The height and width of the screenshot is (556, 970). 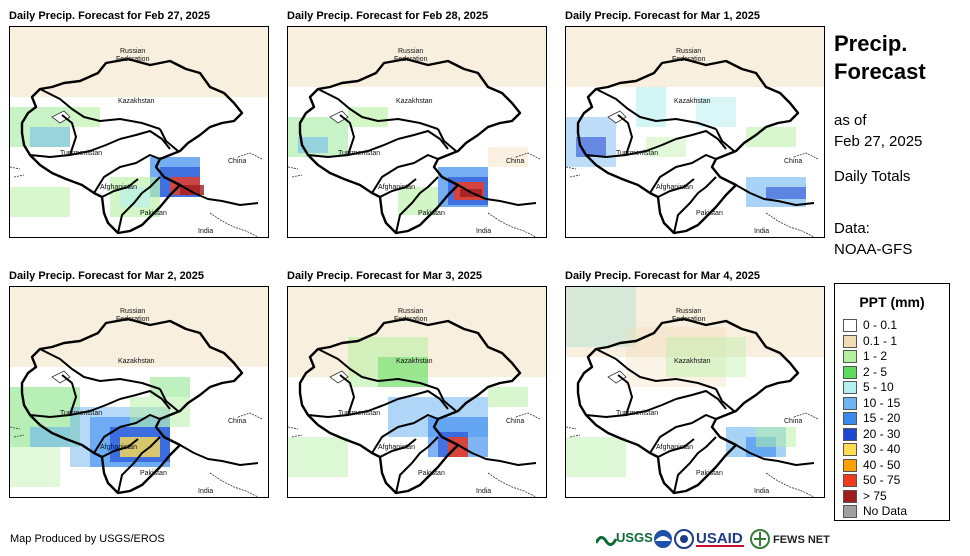 I want to click on title-line: Forecast, so click(x=880, y=71).